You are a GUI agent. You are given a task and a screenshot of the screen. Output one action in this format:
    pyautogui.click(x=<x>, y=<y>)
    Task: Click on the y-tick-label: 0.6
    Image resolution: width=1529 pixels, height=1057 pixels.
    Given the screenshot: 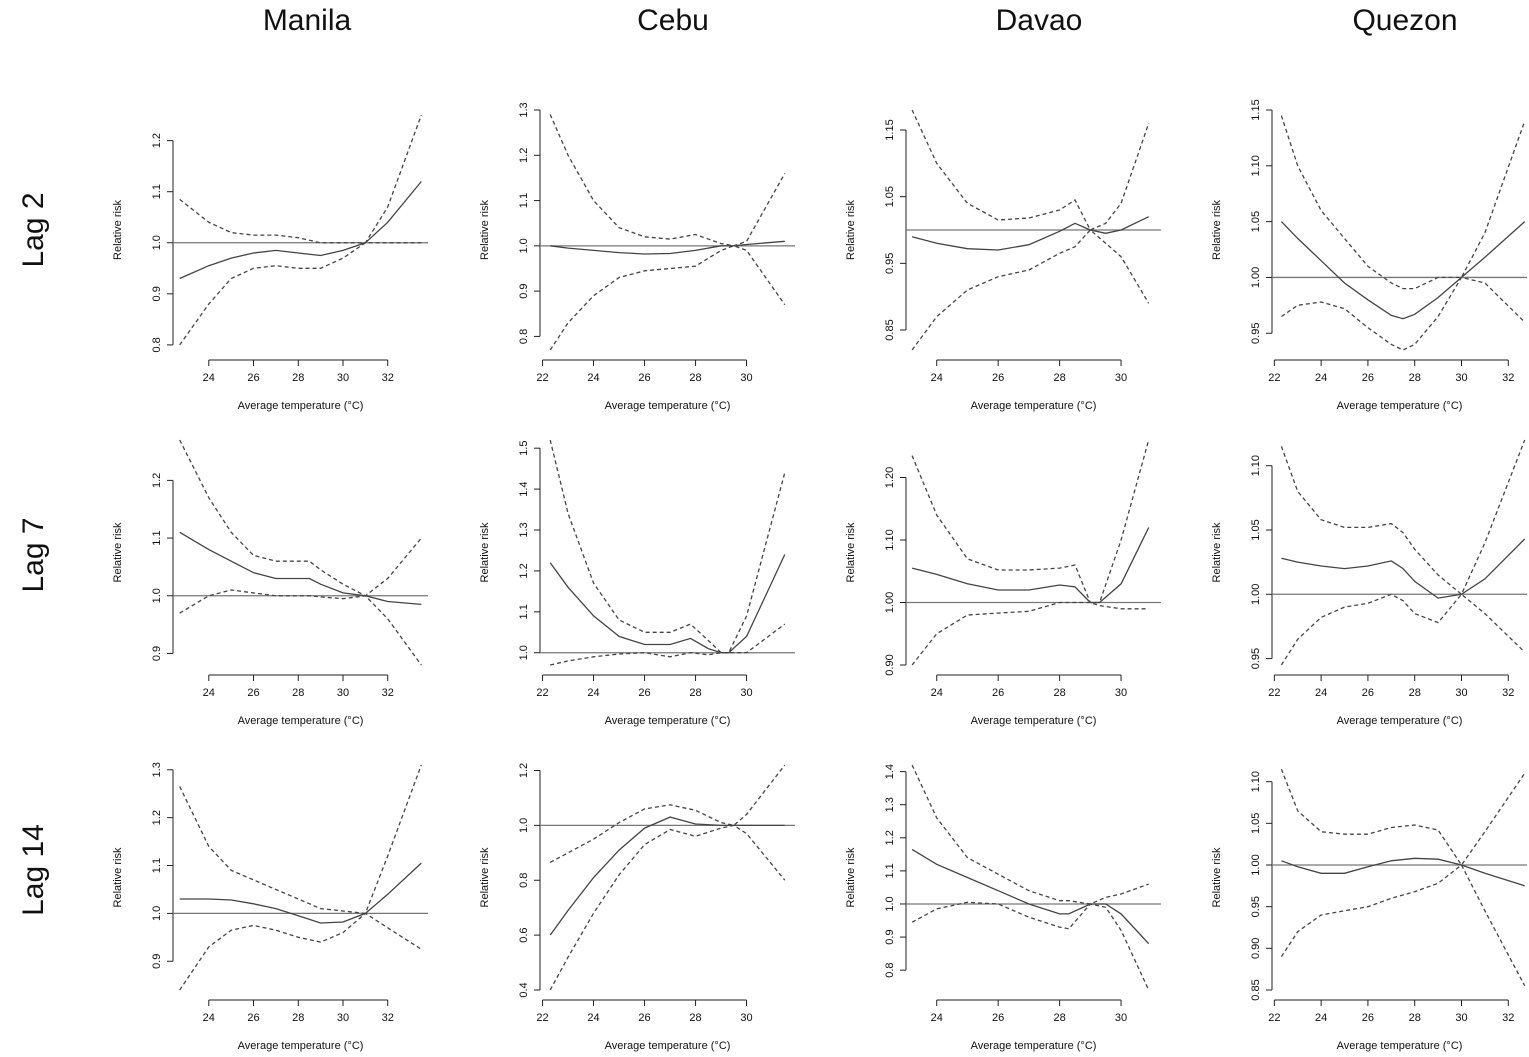 What is the action you would take?
    pyautogui.click(x=524, y=934)
    